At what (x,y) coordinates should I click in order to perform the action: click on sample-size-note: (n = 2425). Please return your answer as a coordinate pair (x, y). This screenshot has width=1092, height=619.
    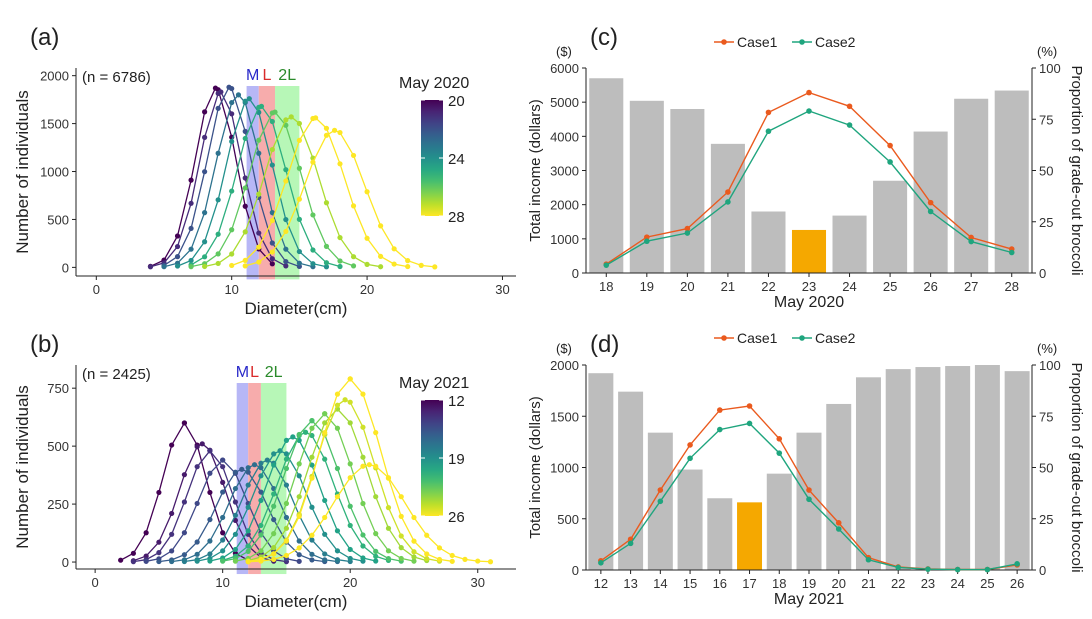
    Looking at the image, I should click on (116, 374).